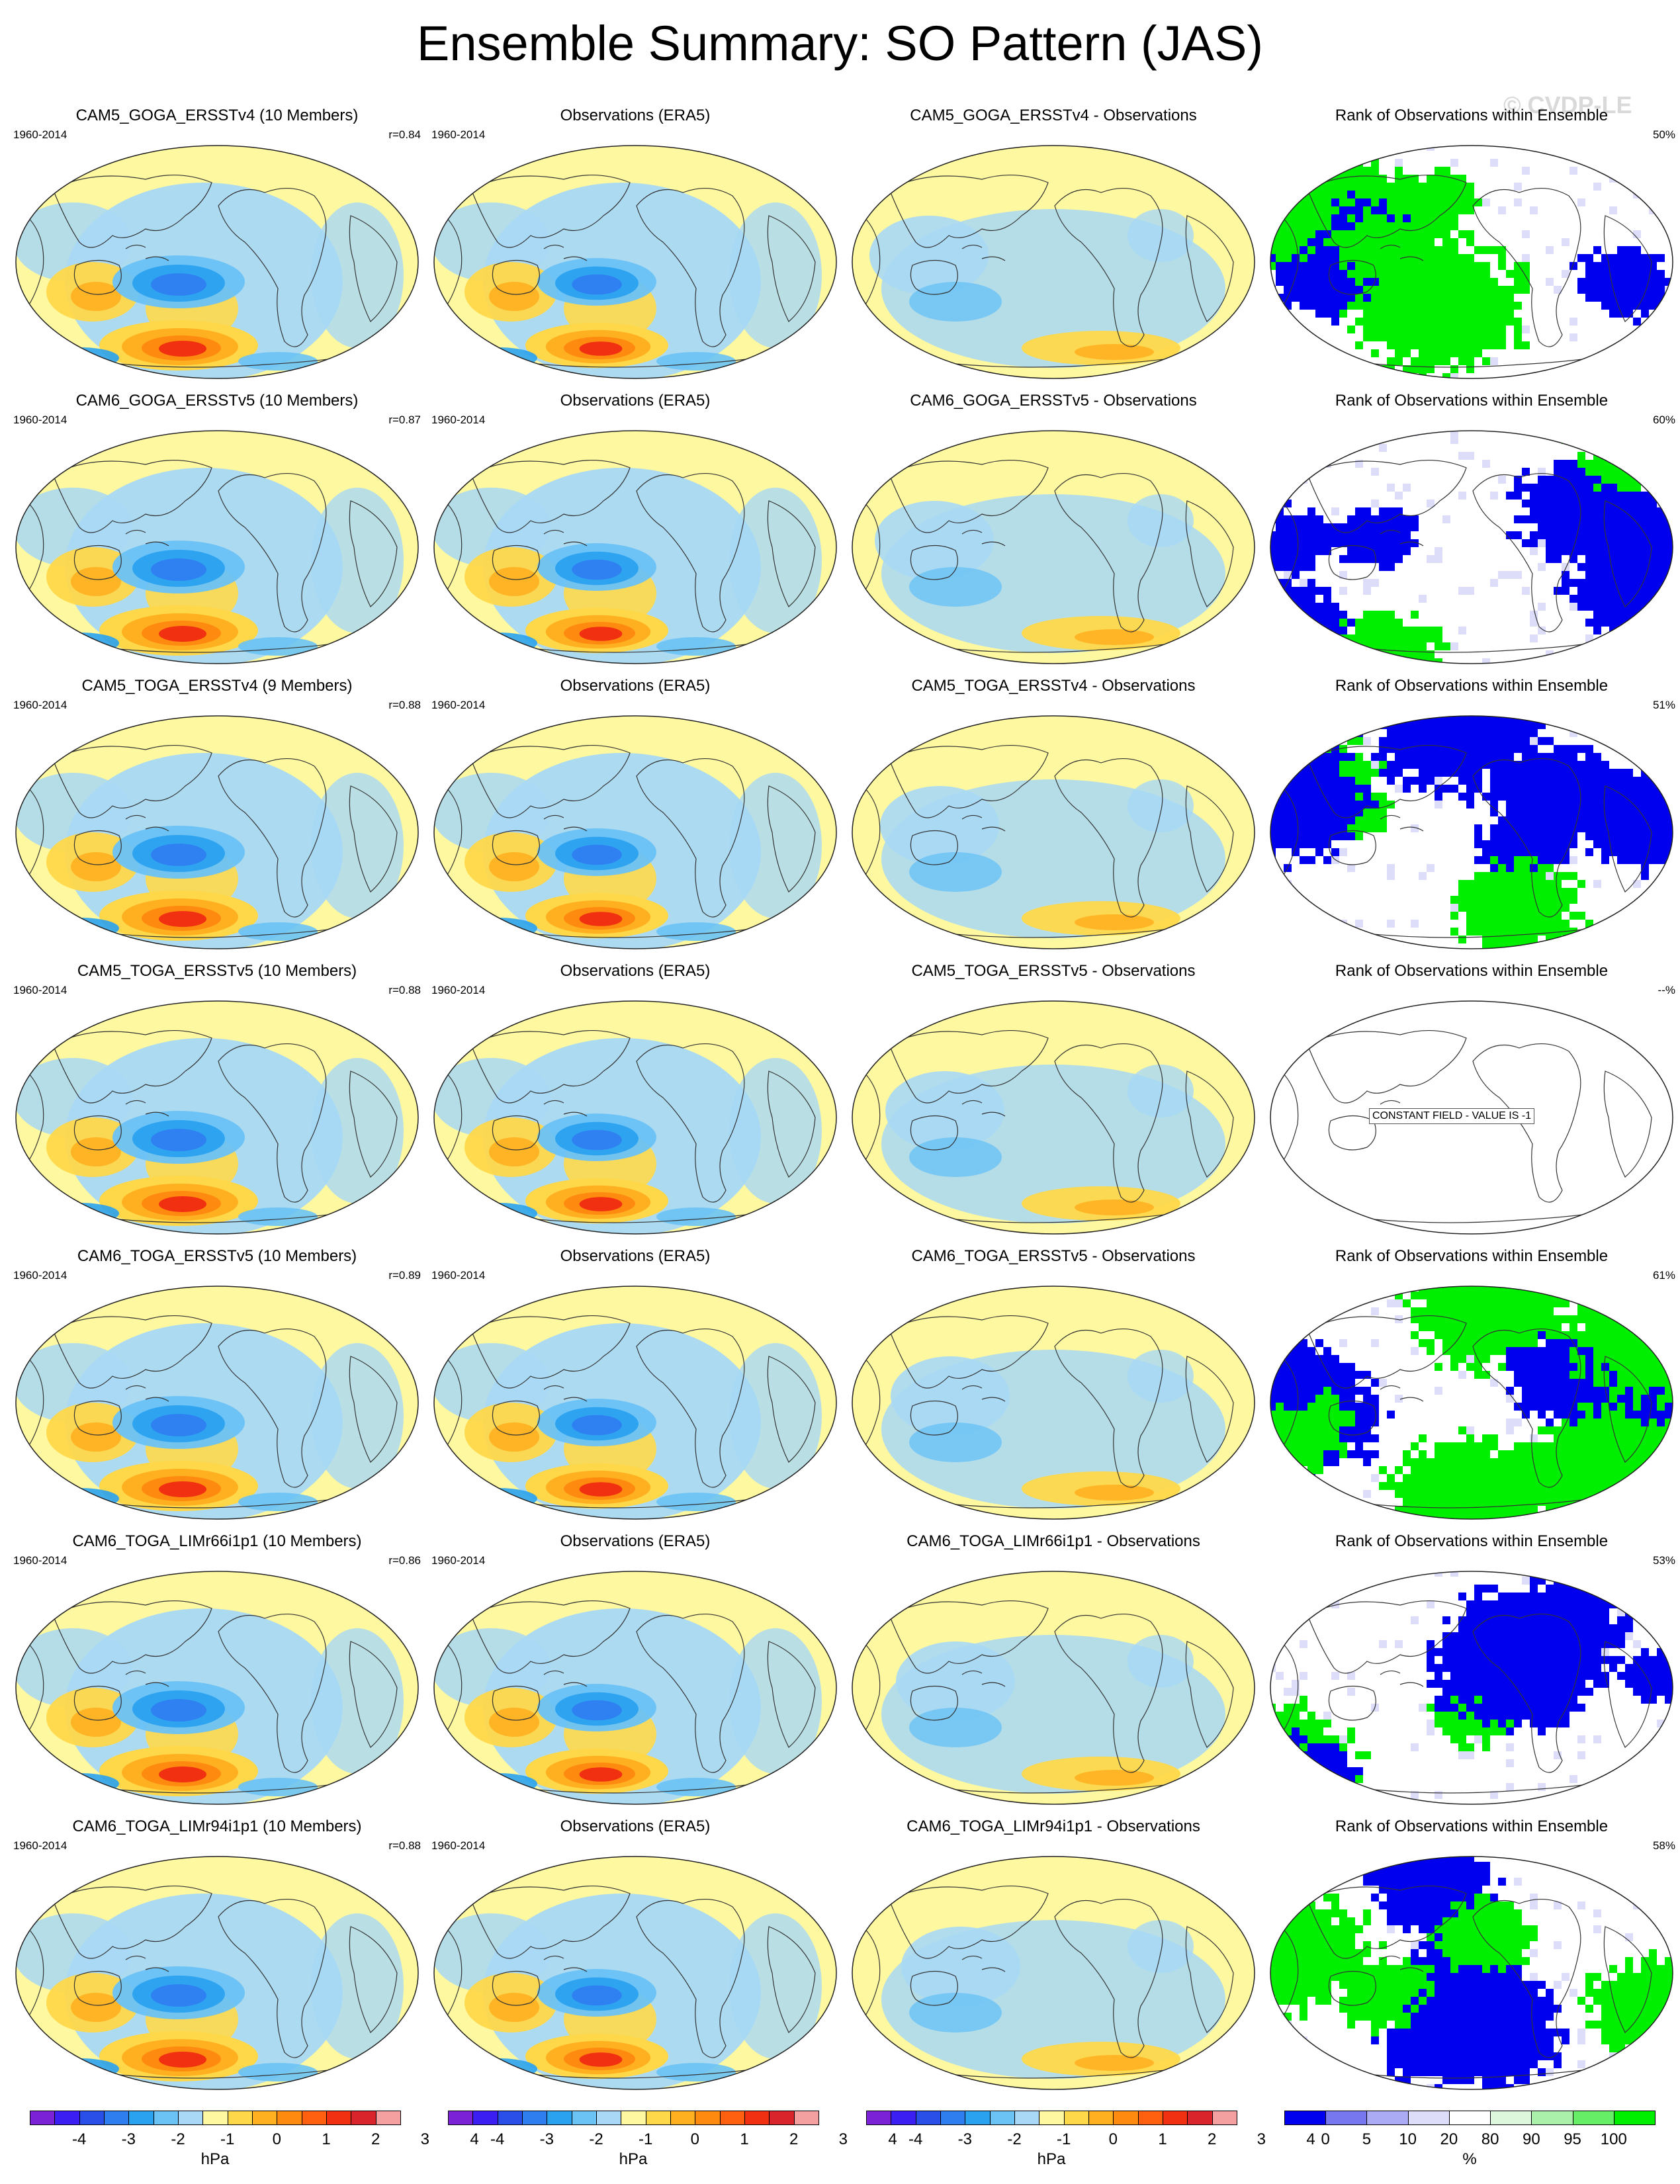  I want to click on panel-obs-row-5: Observations (ERA5) 1960-2014, so click(635, 1388).